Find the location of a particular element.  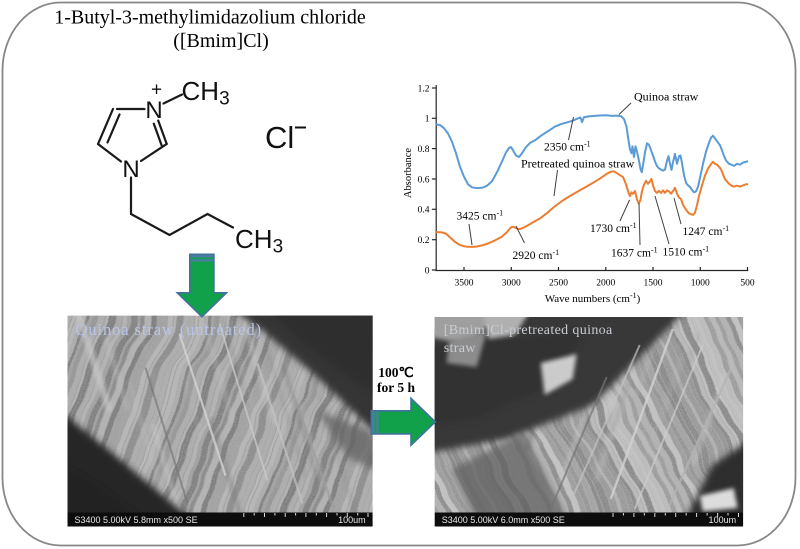

svg-text: Absorbance is located at coordinates (408, 173).